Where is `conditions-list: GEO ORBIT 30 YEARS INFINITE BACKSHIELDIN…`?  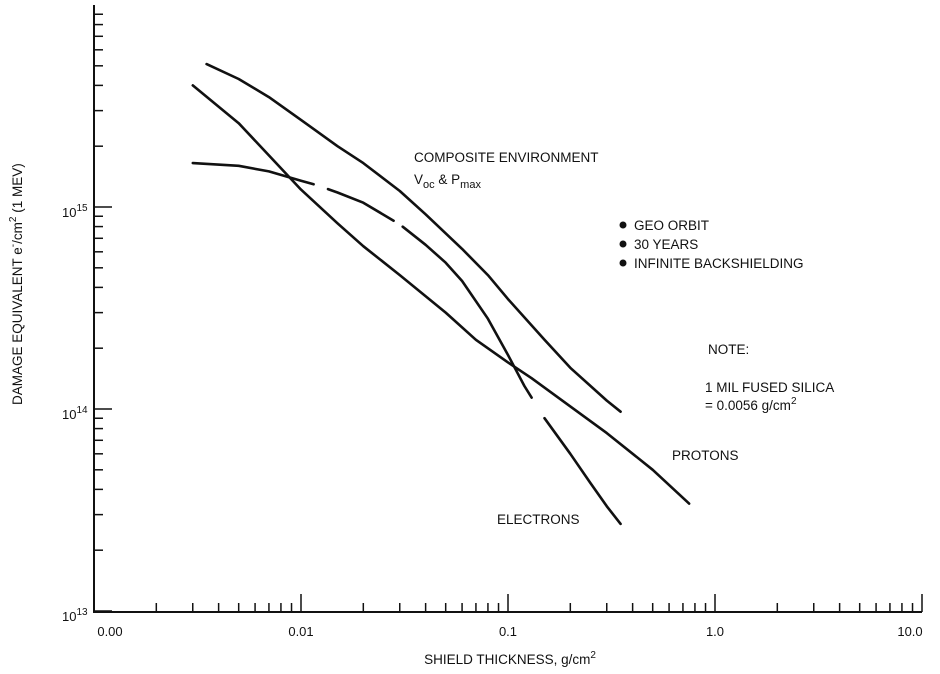 conditions-list: GEO ORBIT 30 YEARS INFINITE BACKSHIELDIN… is located at coordinates (711, 244).